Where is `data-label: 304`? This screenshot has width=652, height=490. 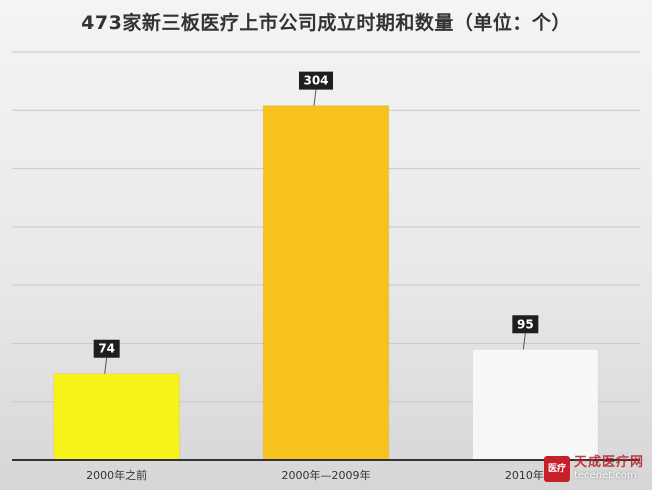 data-label: 304 is located at coordinates (315, 81).